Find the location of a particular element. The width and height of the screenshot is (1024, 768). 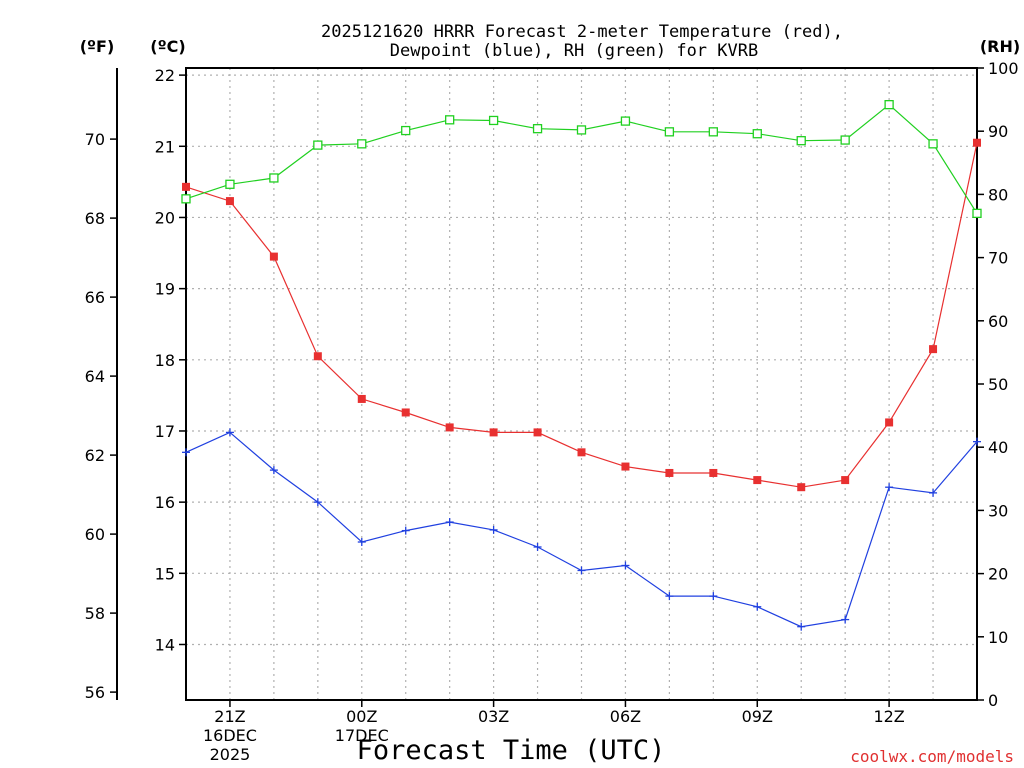

celsius-tick-label: 21 is located at coordinates (165, 146).